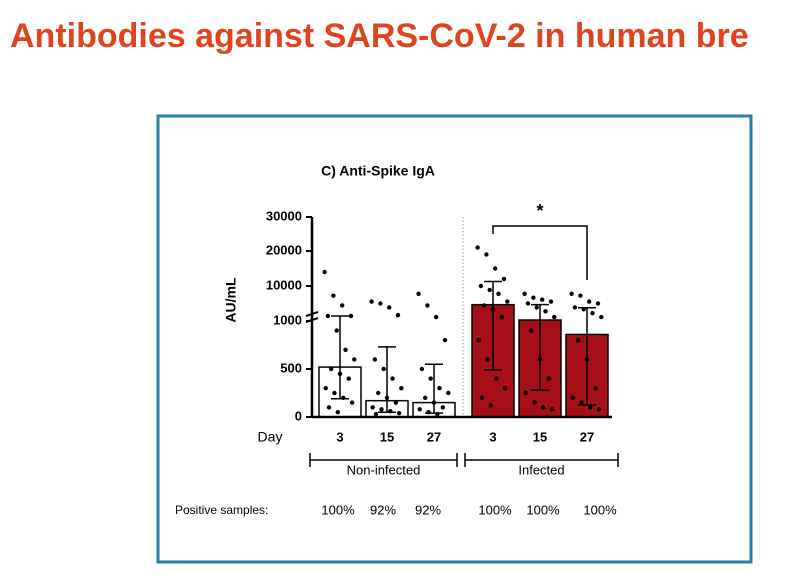  I want to click on y-tick-label: 0, so click(298, 415).